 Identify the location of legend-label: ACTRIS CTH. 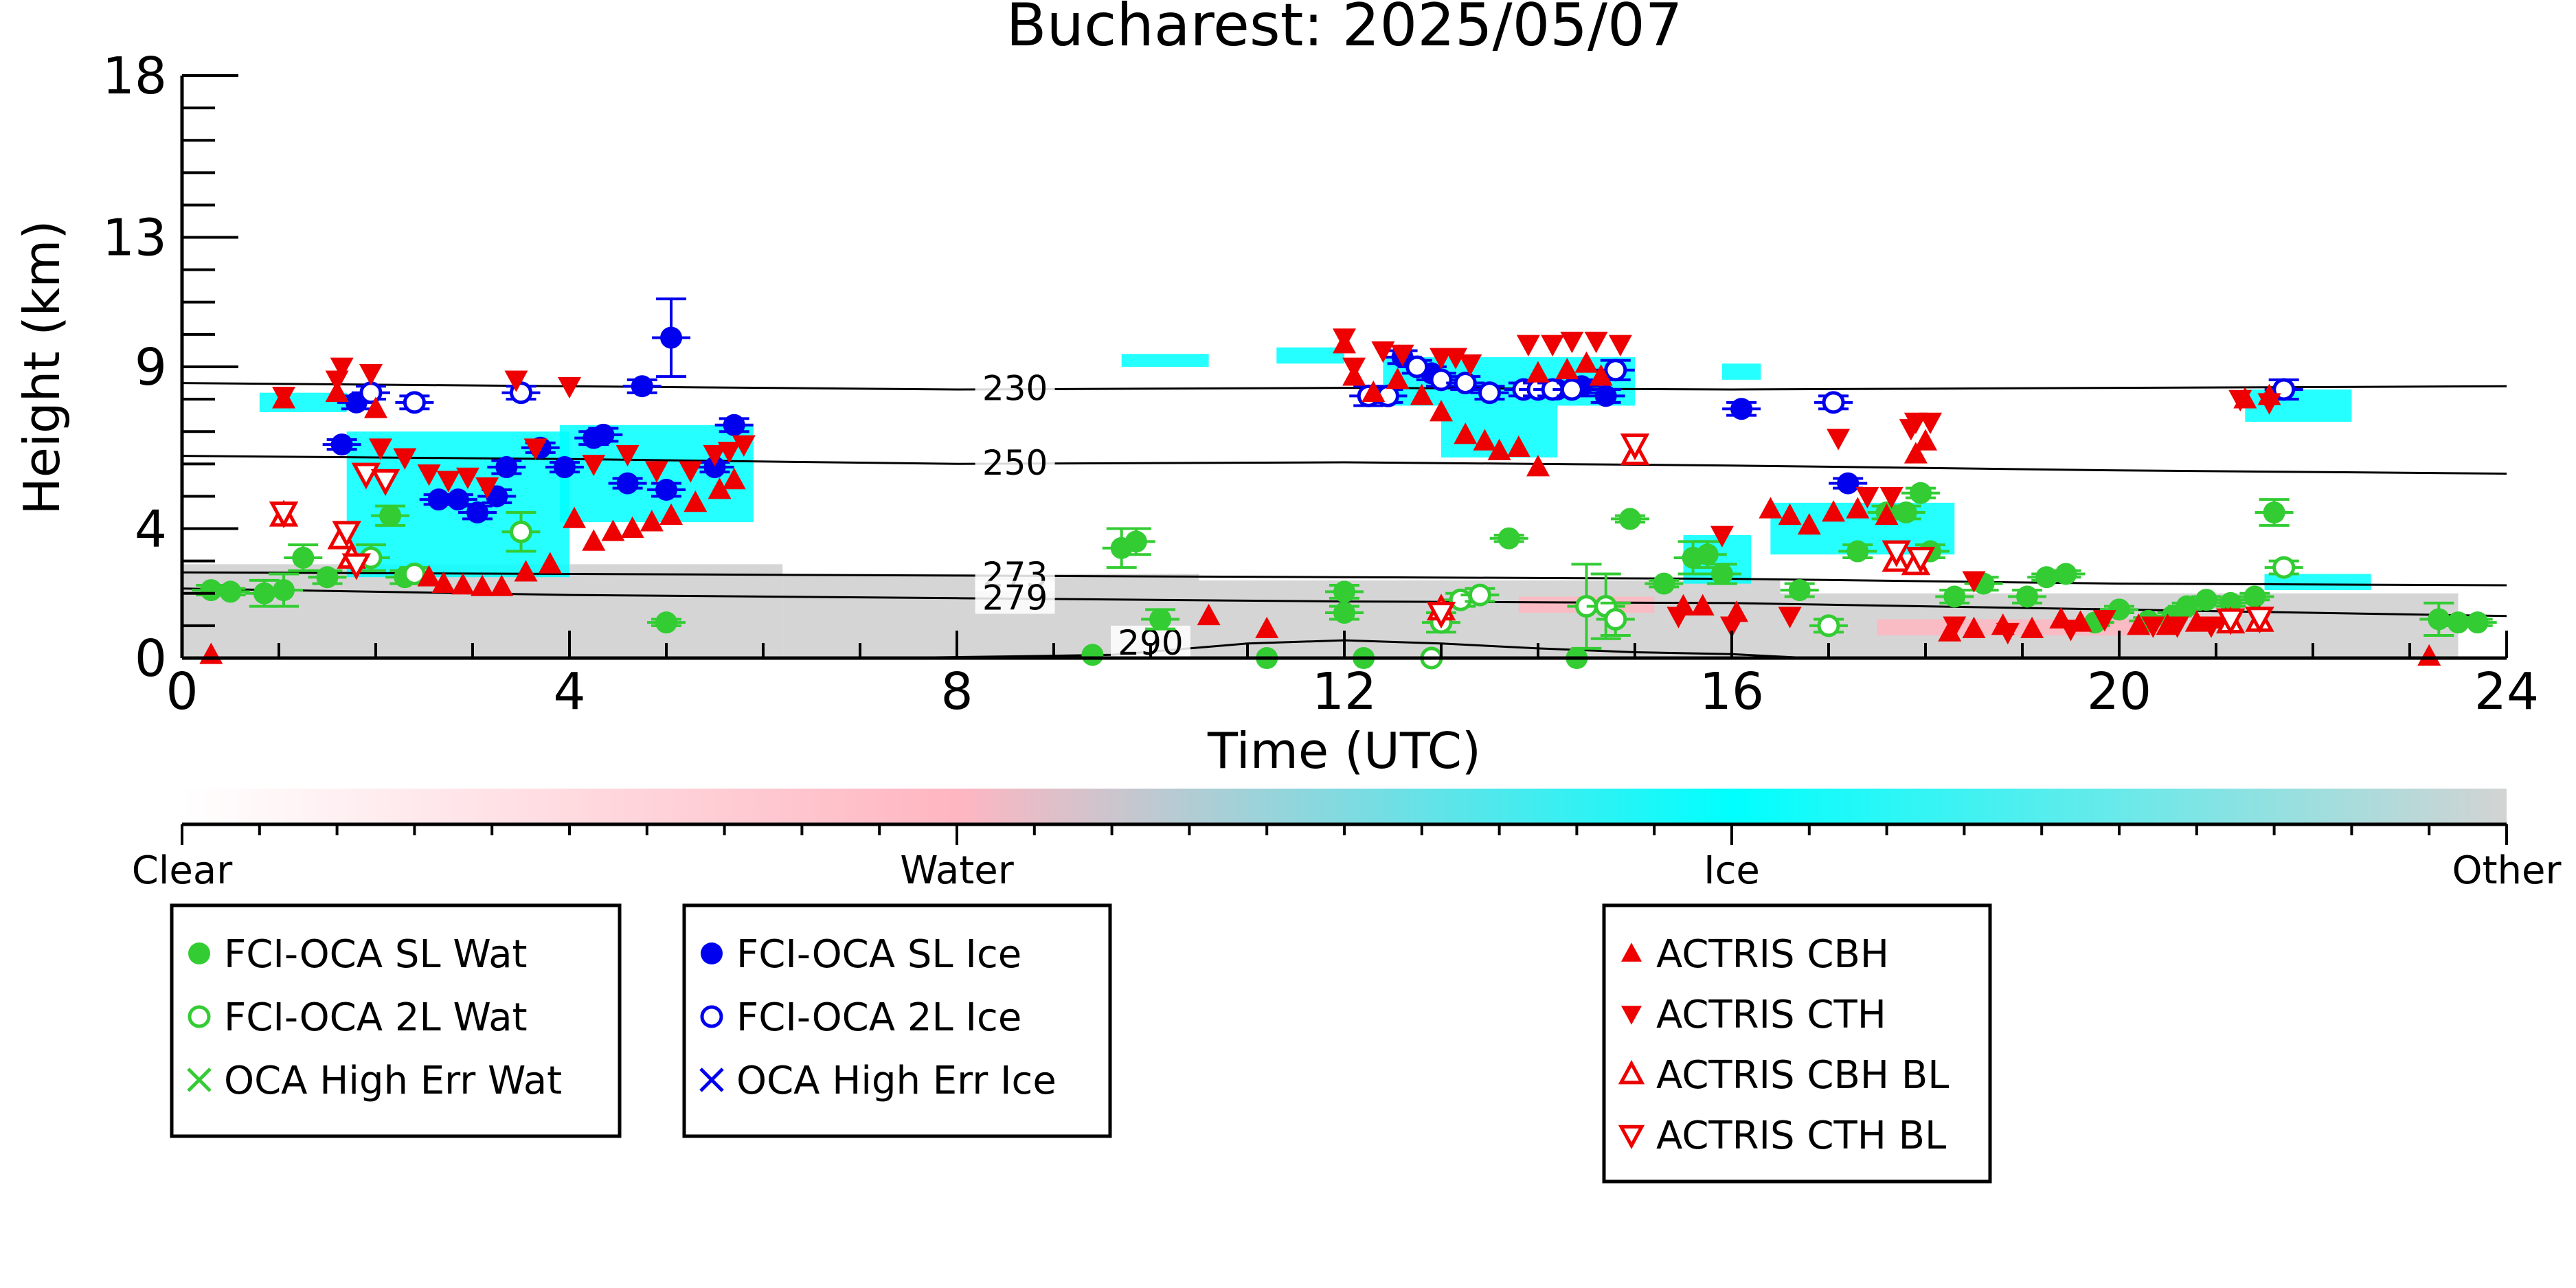
(1771, 1015).